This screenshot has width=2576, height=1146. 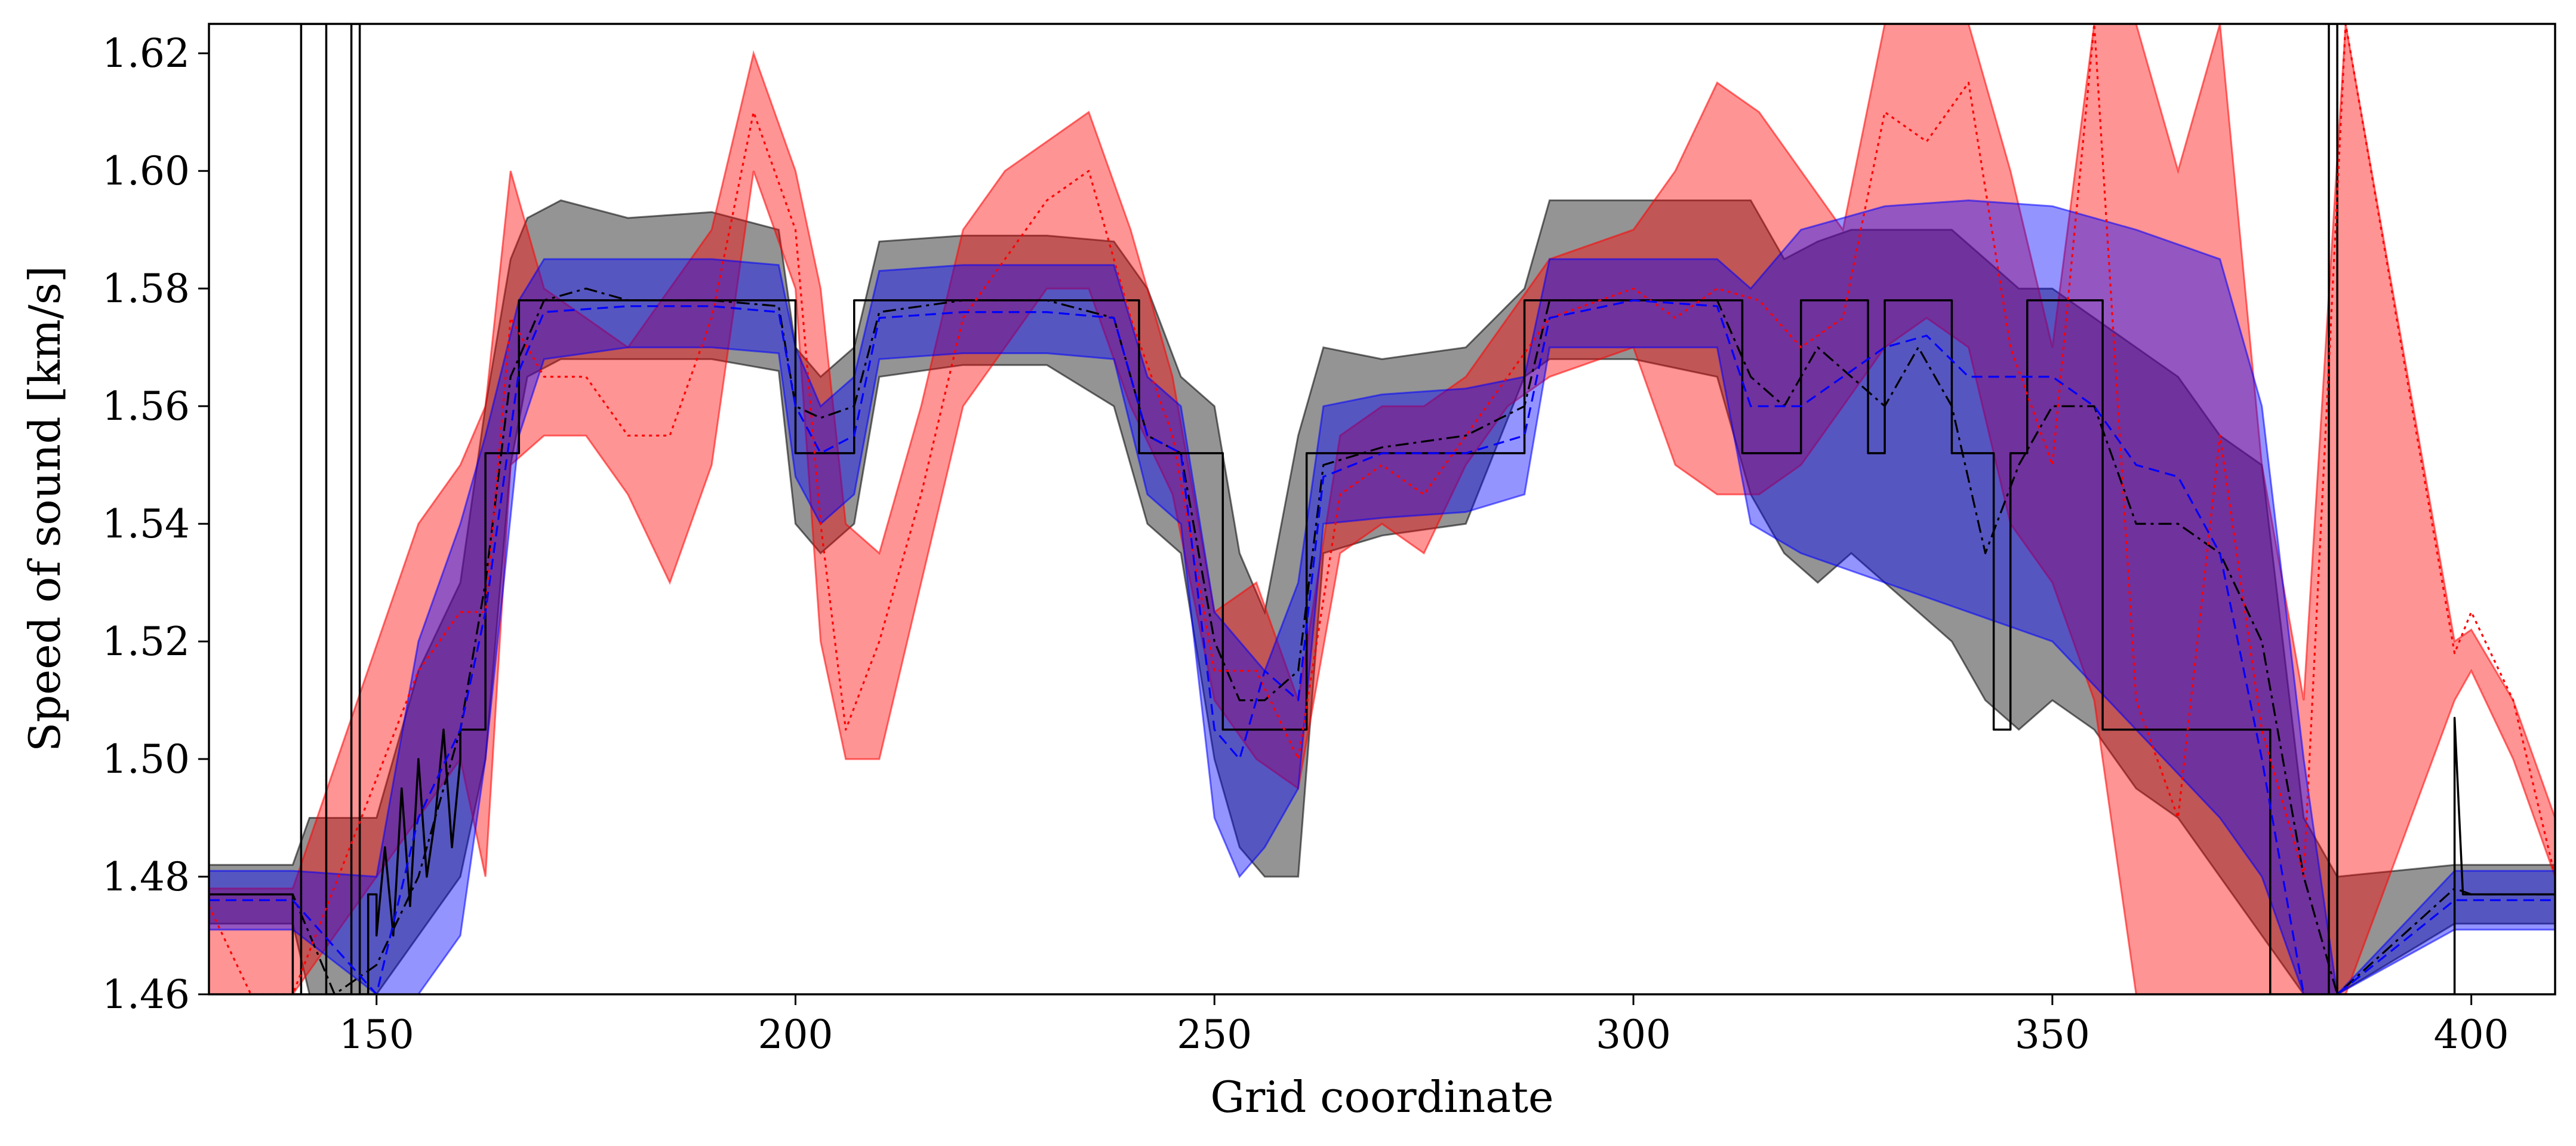 What do you see at coordinates (2471, 1035) in the screenshot?
I see `x-tick-label-400: 400` at bounding box center [2471, 1035].